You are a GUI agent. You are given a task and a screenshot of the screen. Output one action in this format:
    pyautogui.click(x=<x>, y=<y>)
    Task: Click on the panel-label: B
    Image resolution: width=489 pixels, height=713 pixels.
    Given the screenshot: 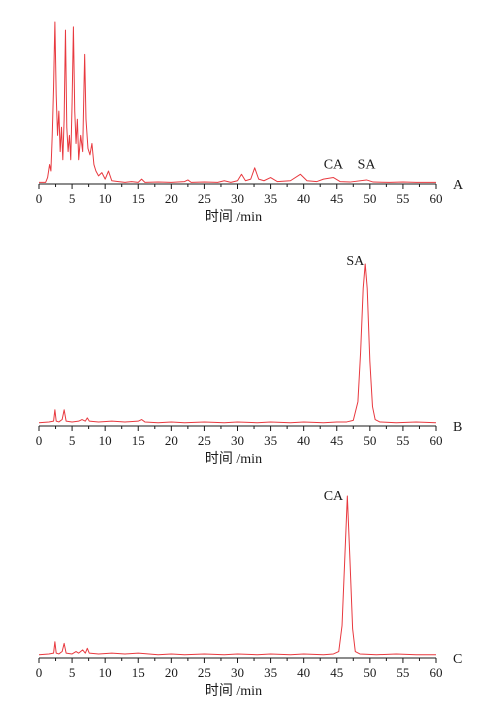 What is the action you would take?
    pyautogui.click(x=457, y=427)
    